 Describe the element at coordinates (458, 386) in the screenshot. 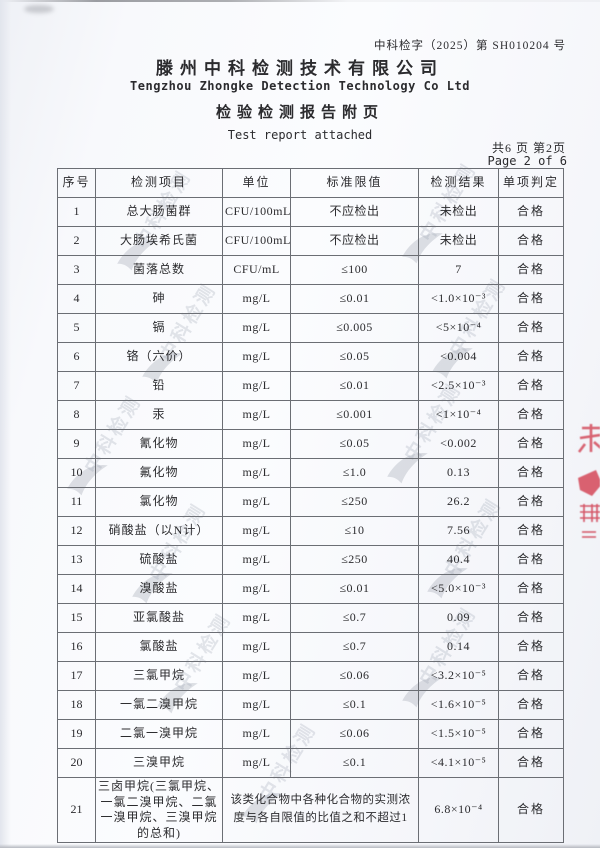

I see `cell-result: <2.5×10⁻³` at that location.